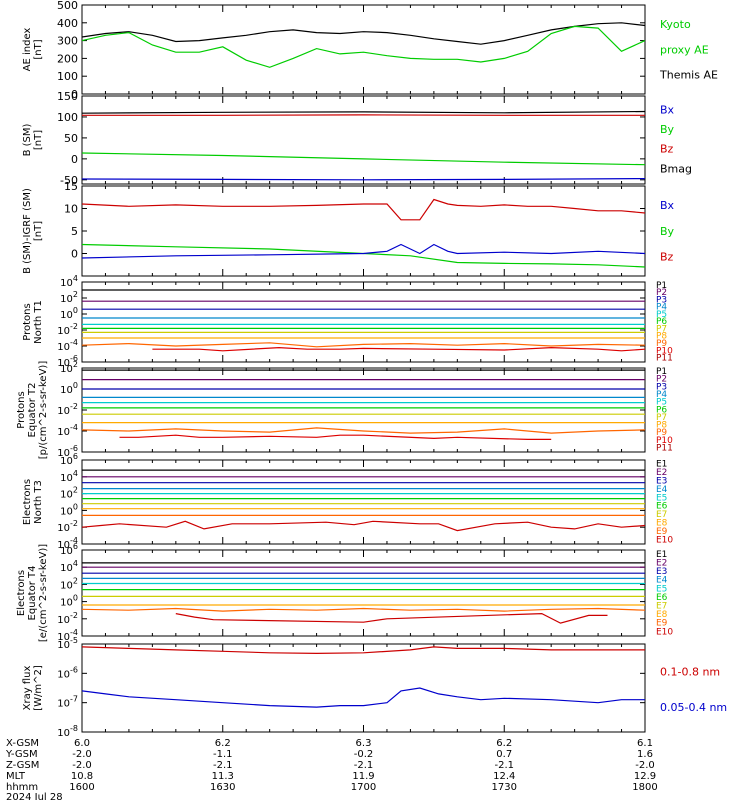 The width and height of the screenshot is (750, 800). What do you see at coordinates (335, 437) in the screenshot?
I see `series-line-p10` at bounding box center [335, 437].